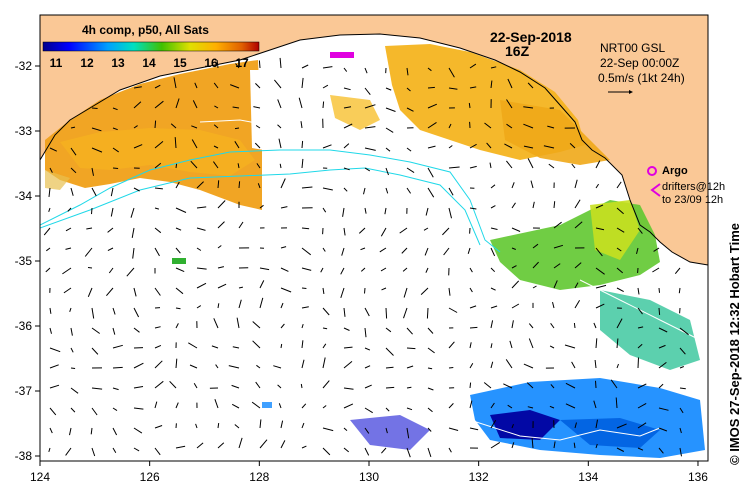  Describe the element at coordinates (211, 63) in the screenshot. I see `colorbar-label: 16` at that location.